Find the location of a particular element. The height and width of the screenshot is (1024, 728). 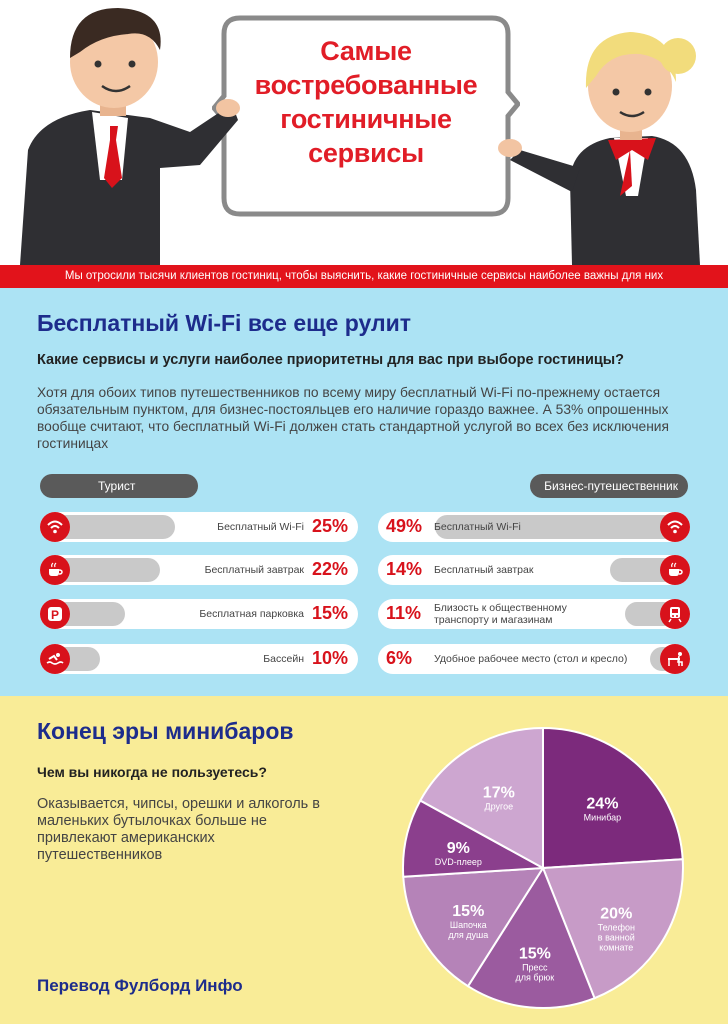

pie-slice-label: Минибар is located at coordinates (602, 818).